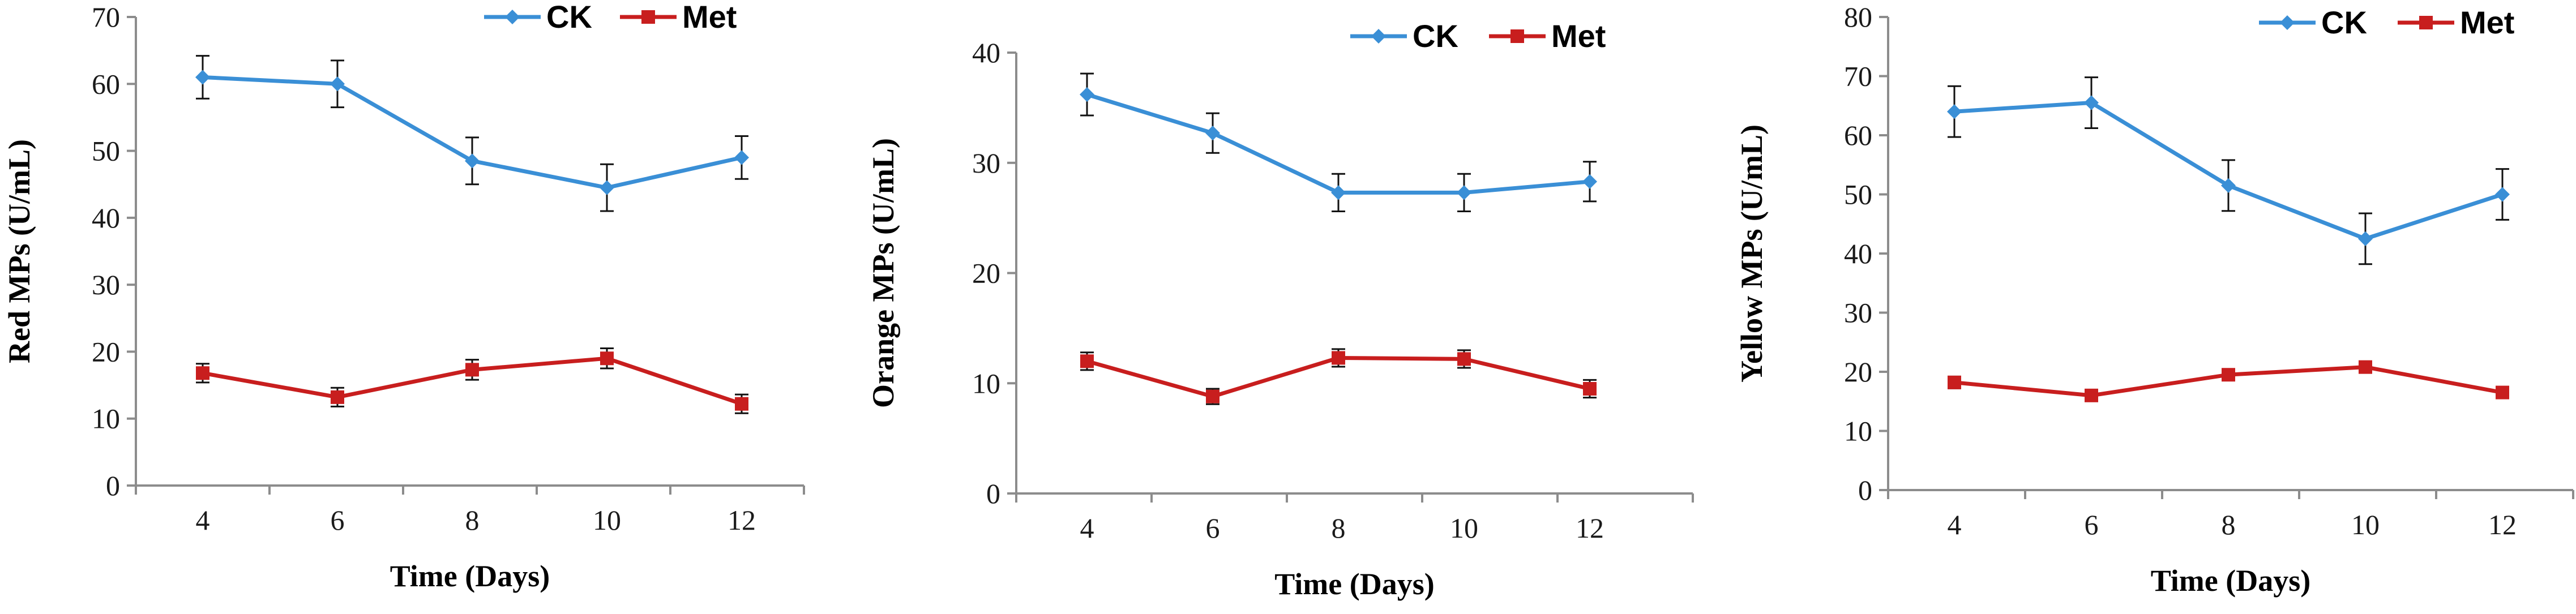  I want to click on y-axis-title: Yellow MPs (U/mL), so click(1752, 253).